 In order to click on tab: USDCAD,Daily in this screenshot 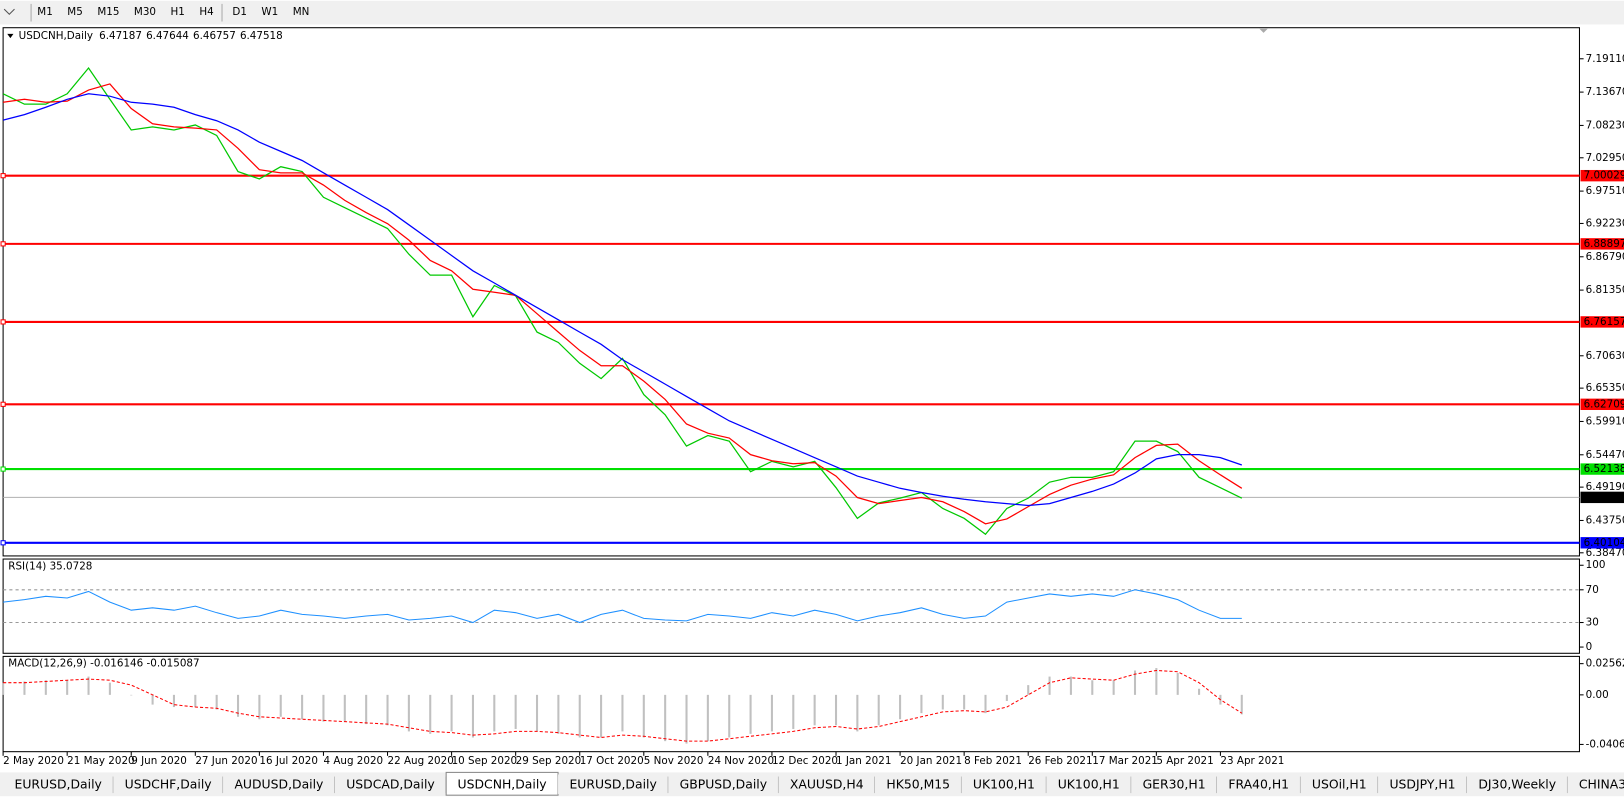, I will do `click(390, 784)`.